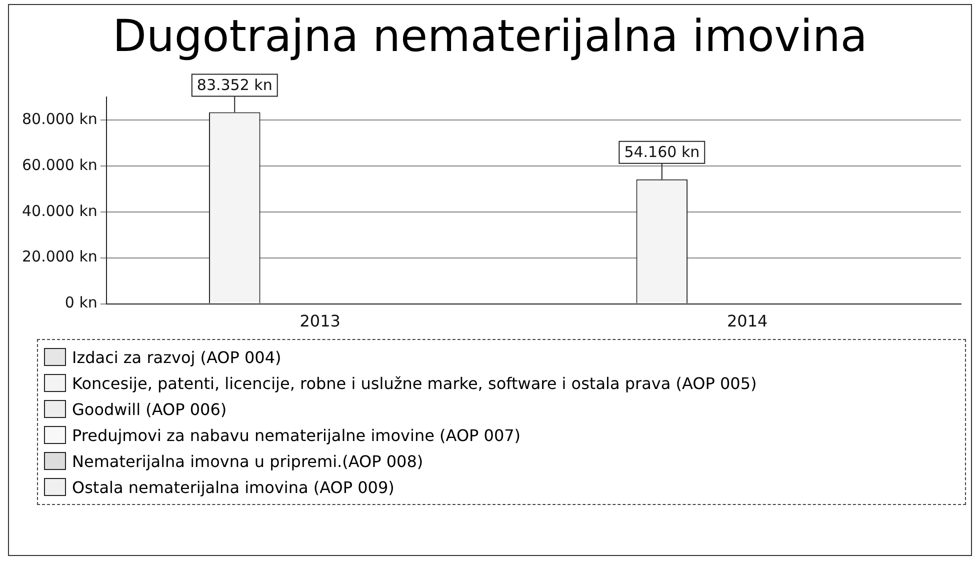 This screenshot has height=563, width=977. What do you see at coordinates (296, 435) in the screenshot?
I see `legend-label: Predujmovi za nabavu nematerijalne imovine (AOP 007)` at bounding box center [296, 435].